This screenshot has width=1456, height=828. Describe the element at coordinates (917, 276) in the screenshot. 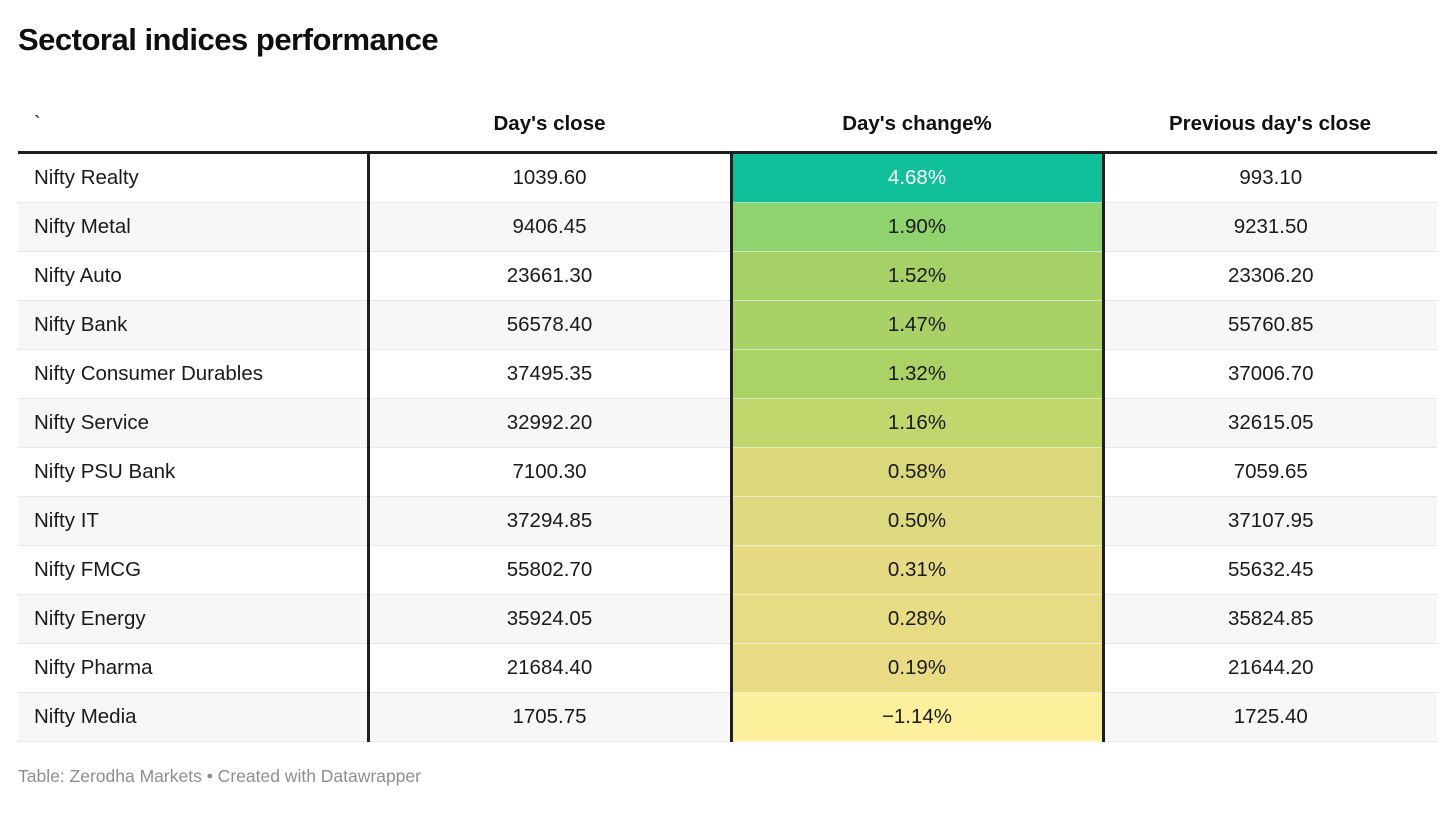

I see `days-change-cell: 1.52%` at that location.